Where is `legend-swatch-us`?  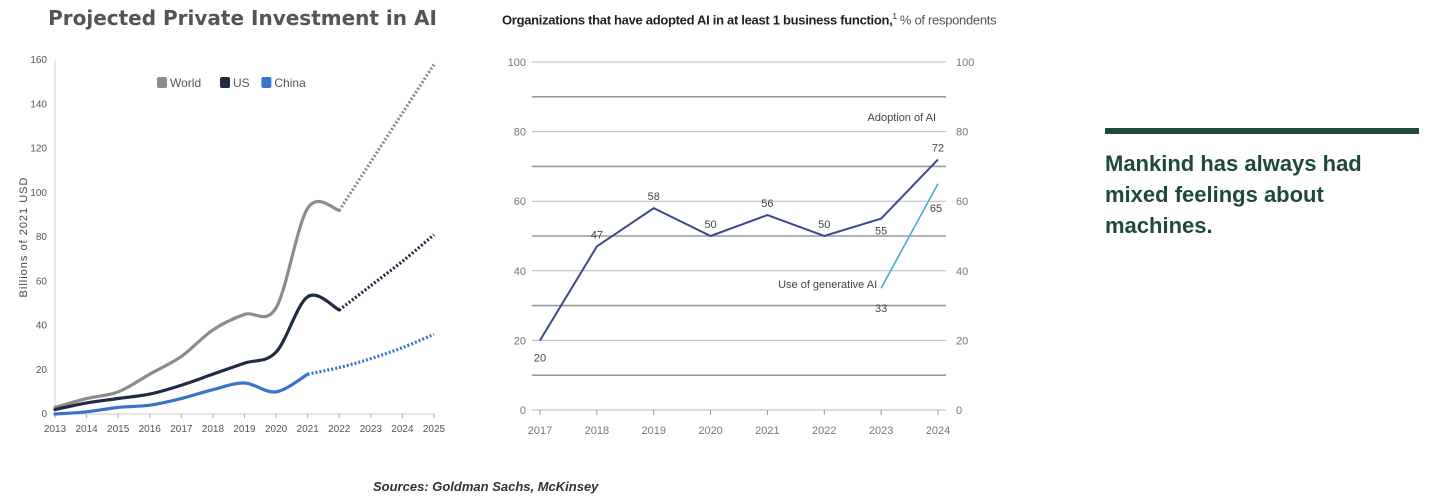 legend-swatch-us is located at coordinates (225, 82).